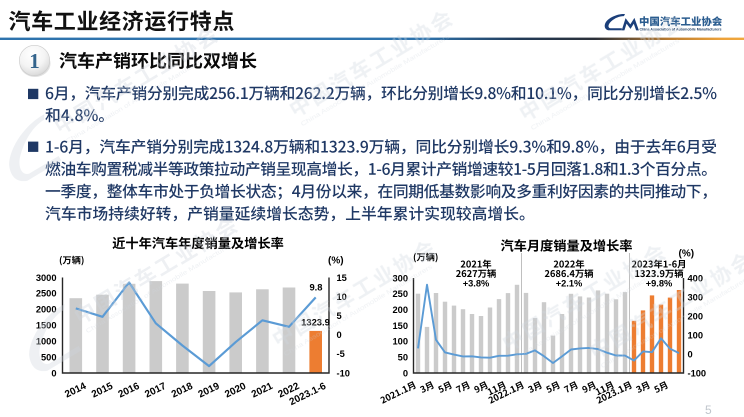 The image size is (744, 417). What do you see at coordinates (182, 391) in the screenshot?
I see `svg-text: 2018` at bounding box center [182, 391].